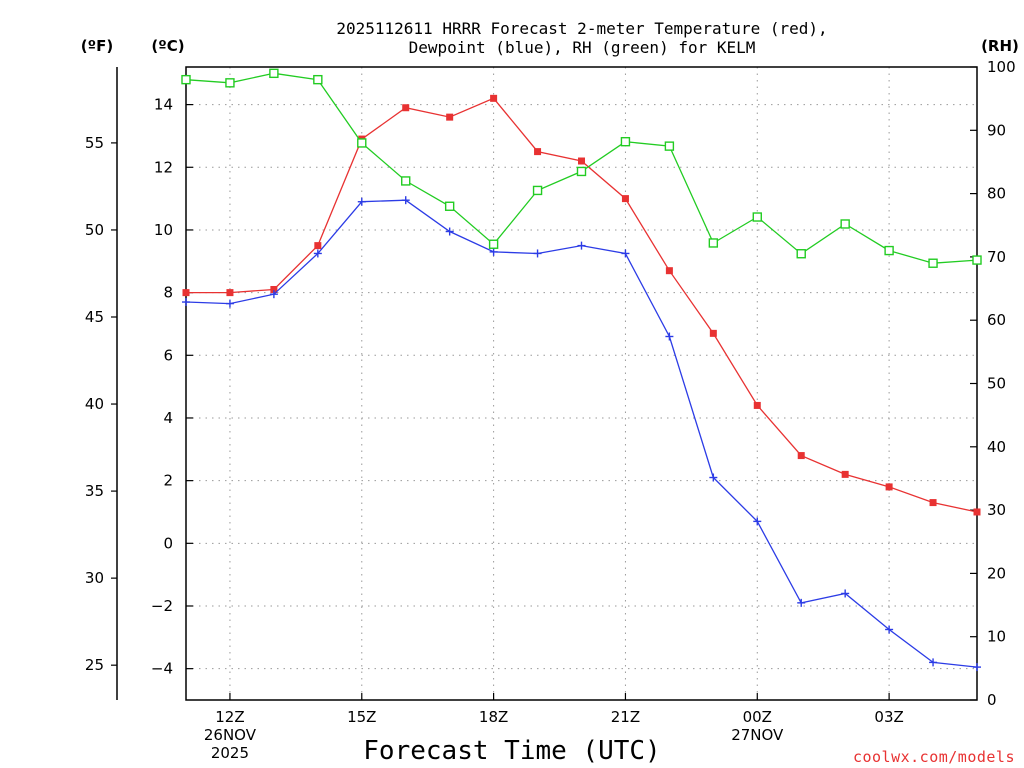  Describe the element at coordinates (94, 143) in the screenshot. I see `fahrenheit-tick-label: 55` at that location.